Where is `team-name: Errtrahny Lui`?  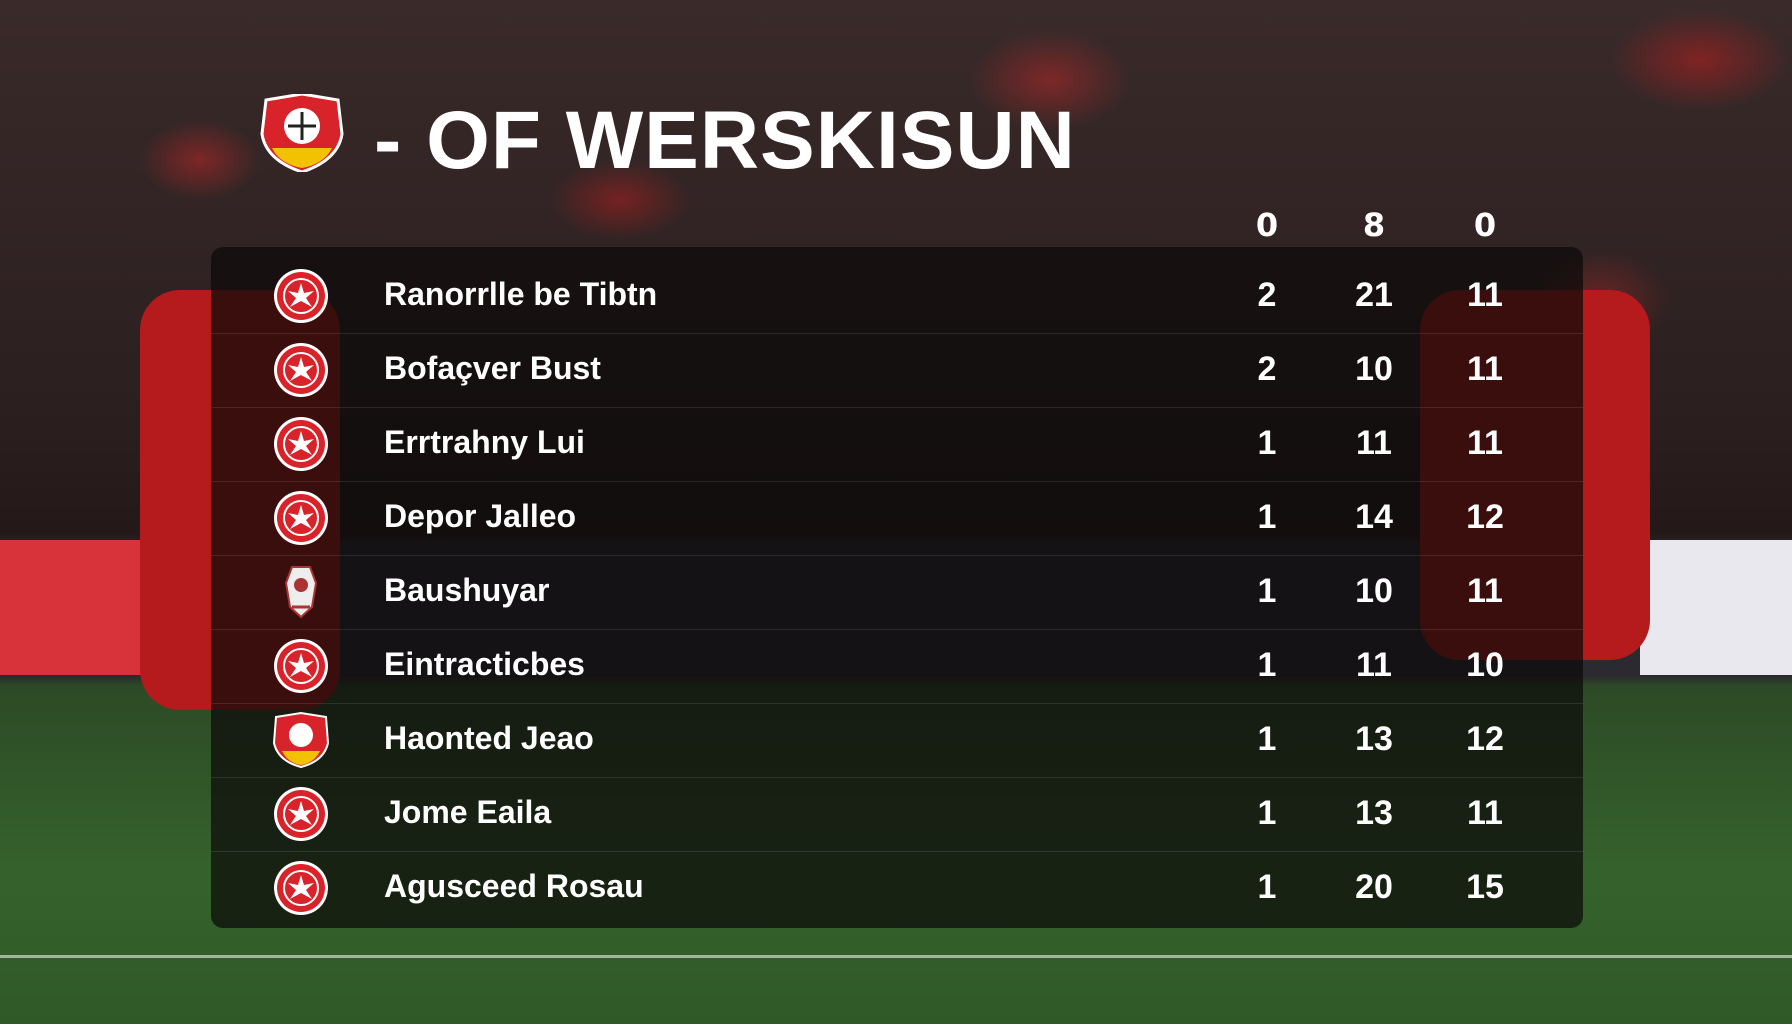 team-name: Errtrahny Lui is located at coordinates (484, 442).